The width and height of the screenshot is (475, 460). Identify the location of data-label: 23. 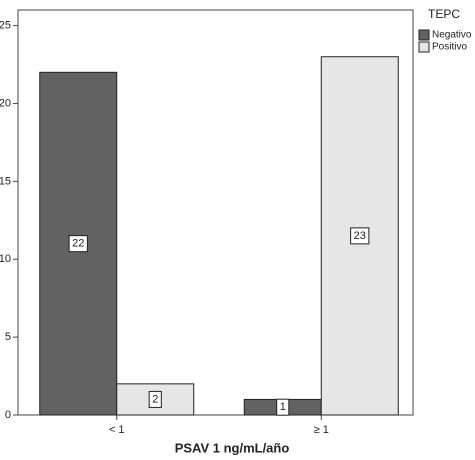
(360, 236).